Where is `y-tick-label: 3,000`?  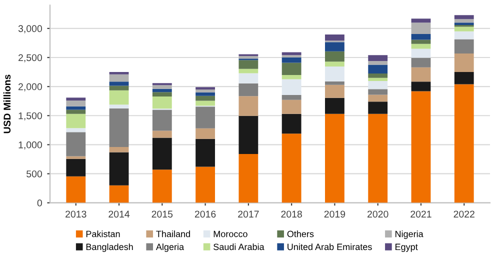
y-tick-label: 3,000 is located at coordinates (30, 29).